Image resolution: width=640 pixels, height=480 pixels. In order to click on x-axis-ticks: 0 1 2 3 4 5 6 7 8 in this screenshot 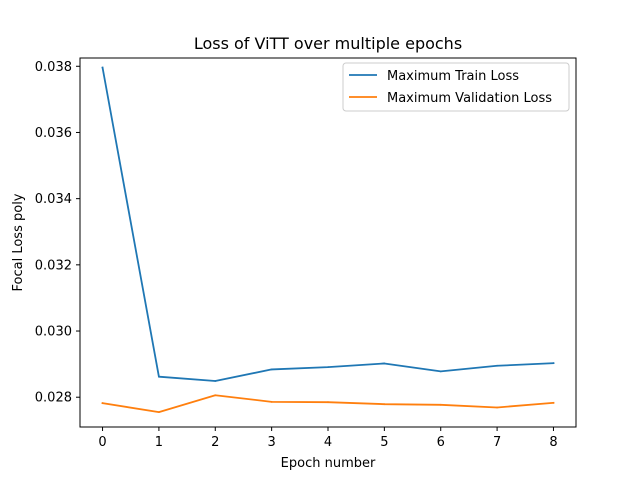, I will do `click(328, 438)`.